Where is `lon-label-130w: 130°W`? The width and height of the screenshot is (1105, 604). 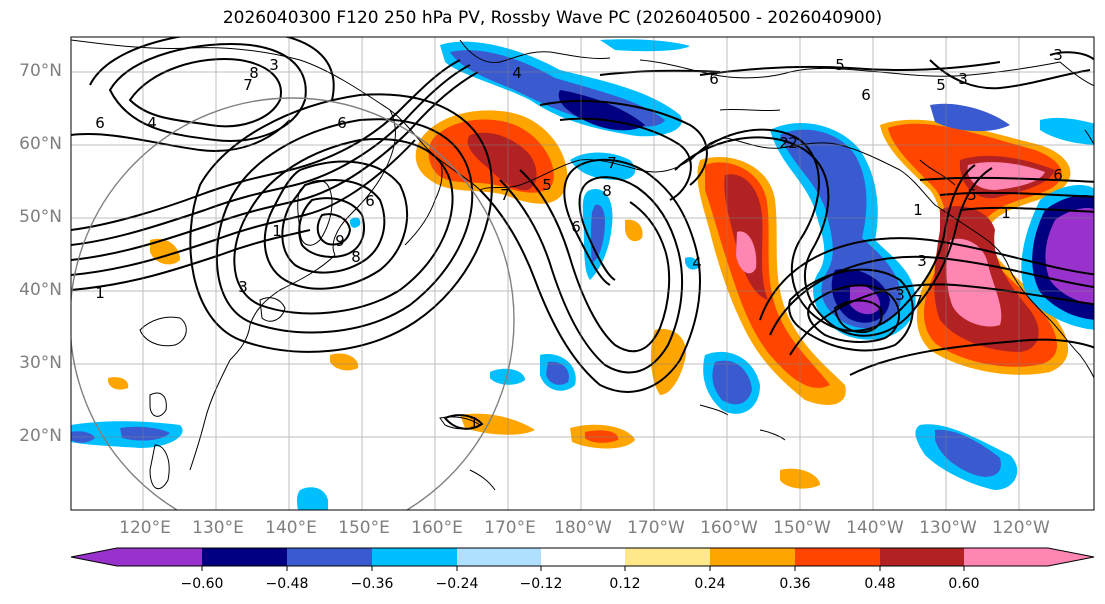 lon-label-130w: 130°W is located at coordinates (948, 528).